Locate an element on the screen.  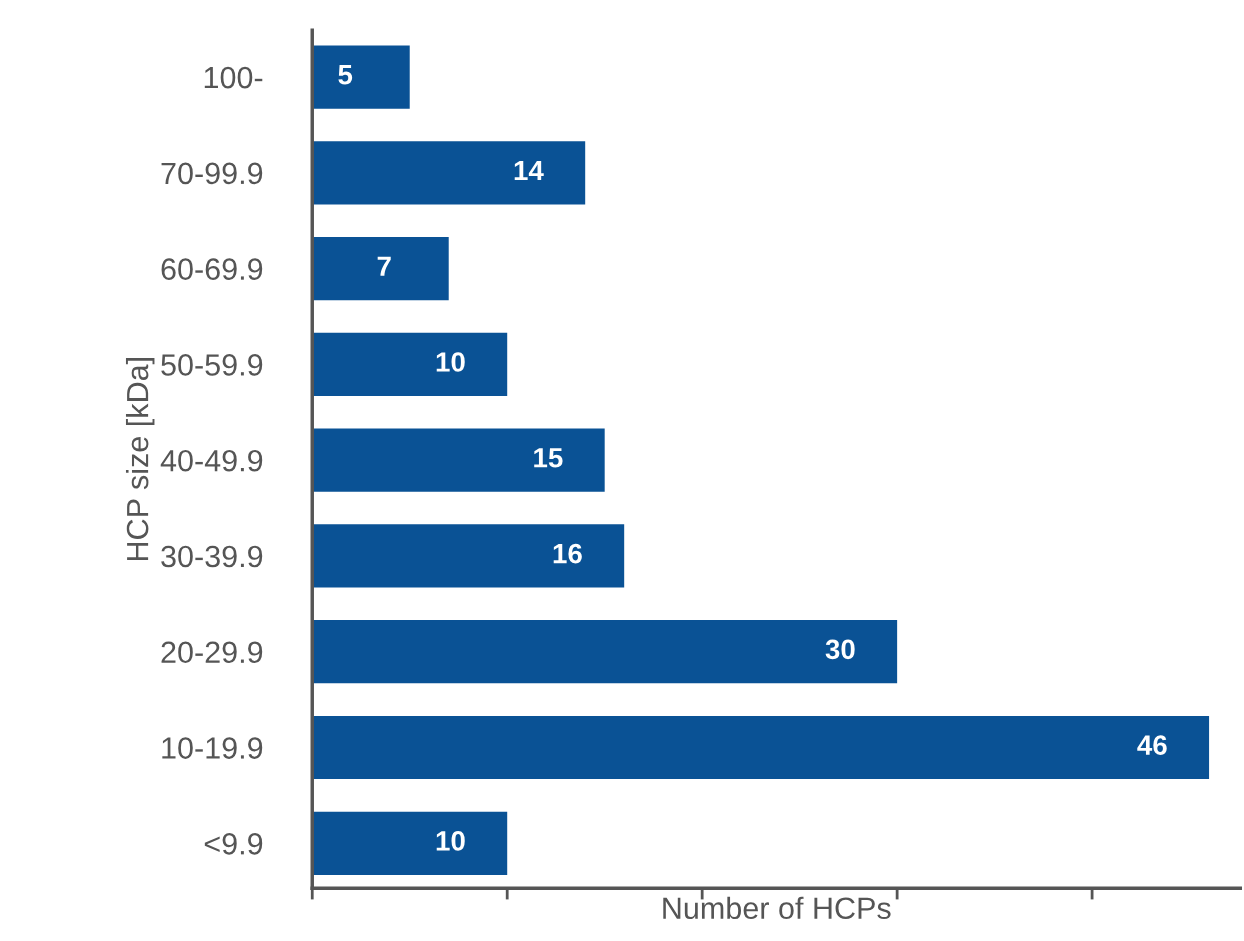
data-label: 15 is located at coordinates (548, 458).